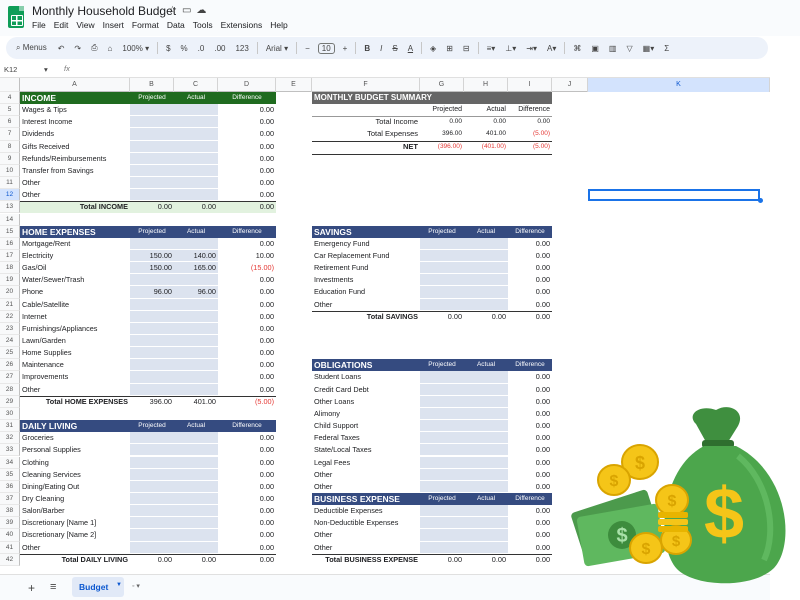 Image resolution: width=800 pixels, height=600 pixels. I want to click on column-header-j: J, so click(570, 85).